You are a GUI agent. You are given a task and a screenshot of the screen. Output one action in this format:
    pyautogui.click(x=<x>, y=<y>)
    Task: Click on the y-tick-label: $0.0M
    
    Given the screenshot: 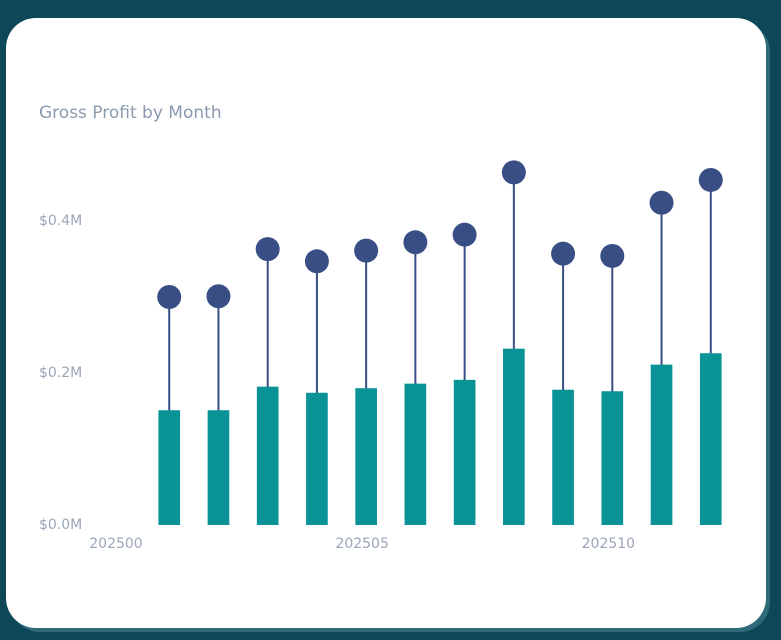 What is the action you would take?
    pyautogui.click(x=60, y=525)
    